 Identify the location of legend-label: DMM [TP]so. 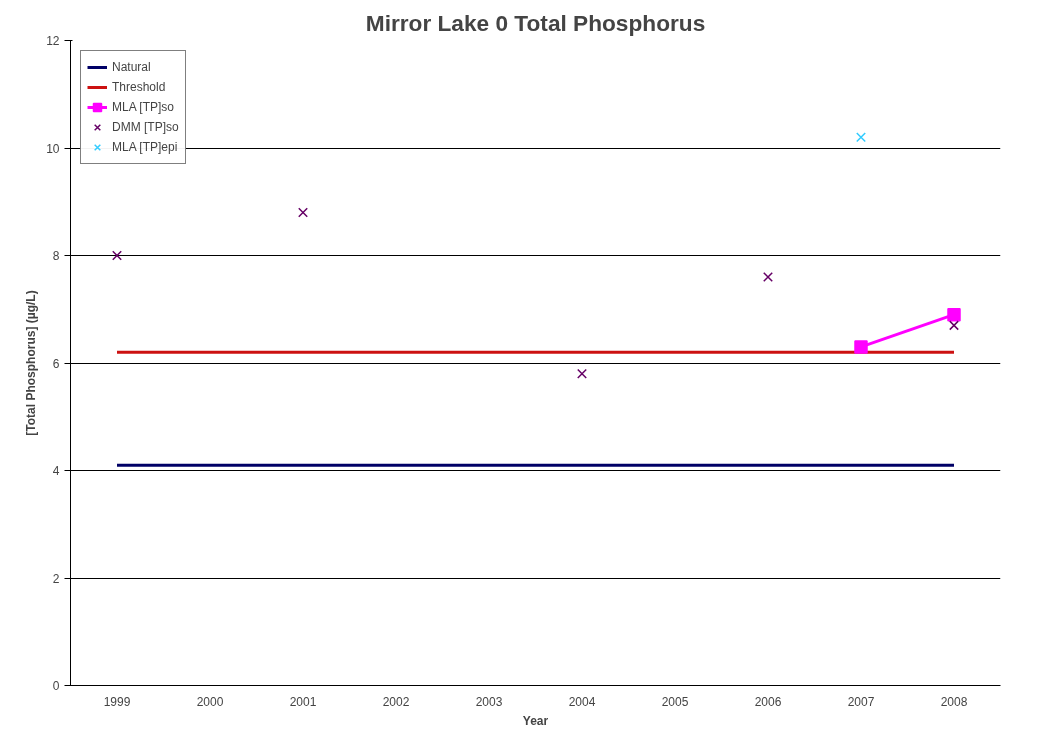
(145, 127).